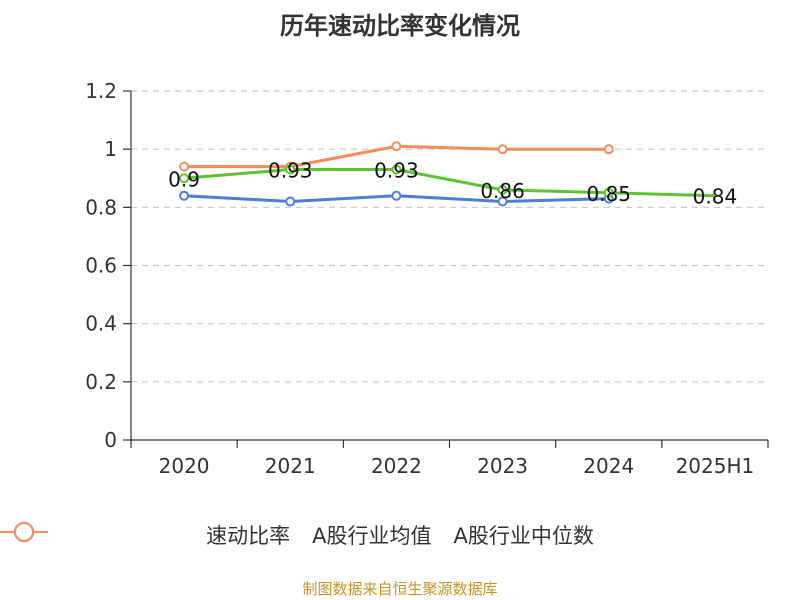 The width and height of the screenshot is (800, 600). What do you see at coordinates (290, 466) in the screenshot?
I see `x-tick-label: 2021` at bounding box center [290, 466].